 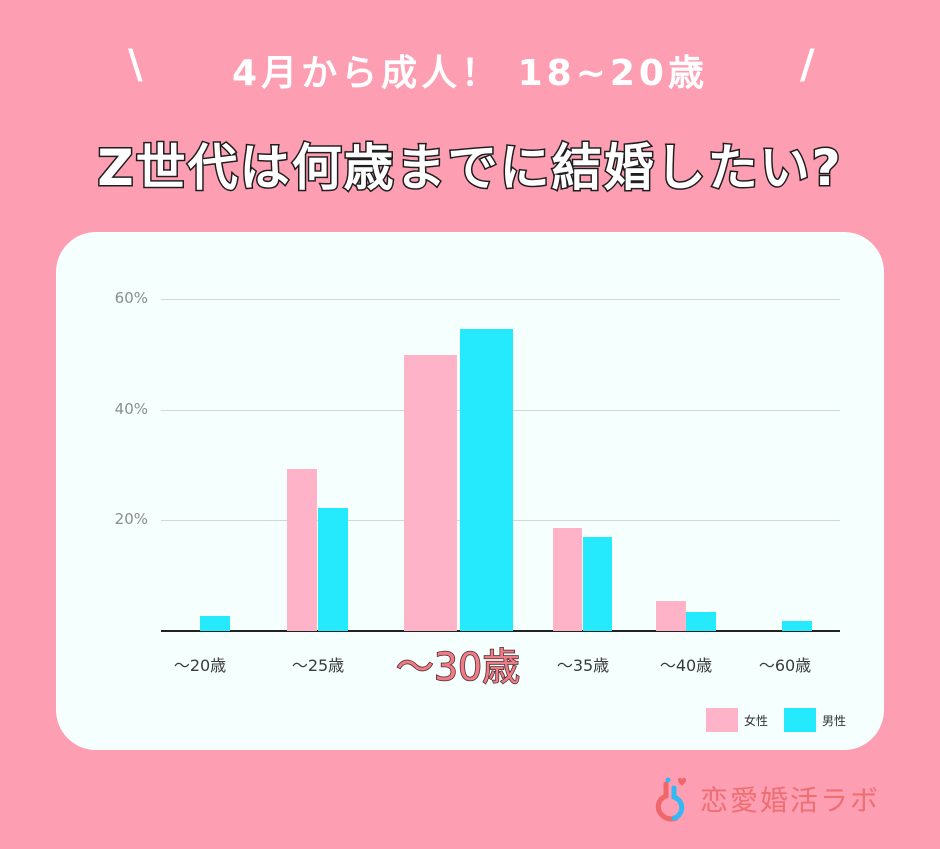 I want to click on subtitle: 4月から成人！ 18~20歳, so click(x=470, y=73).